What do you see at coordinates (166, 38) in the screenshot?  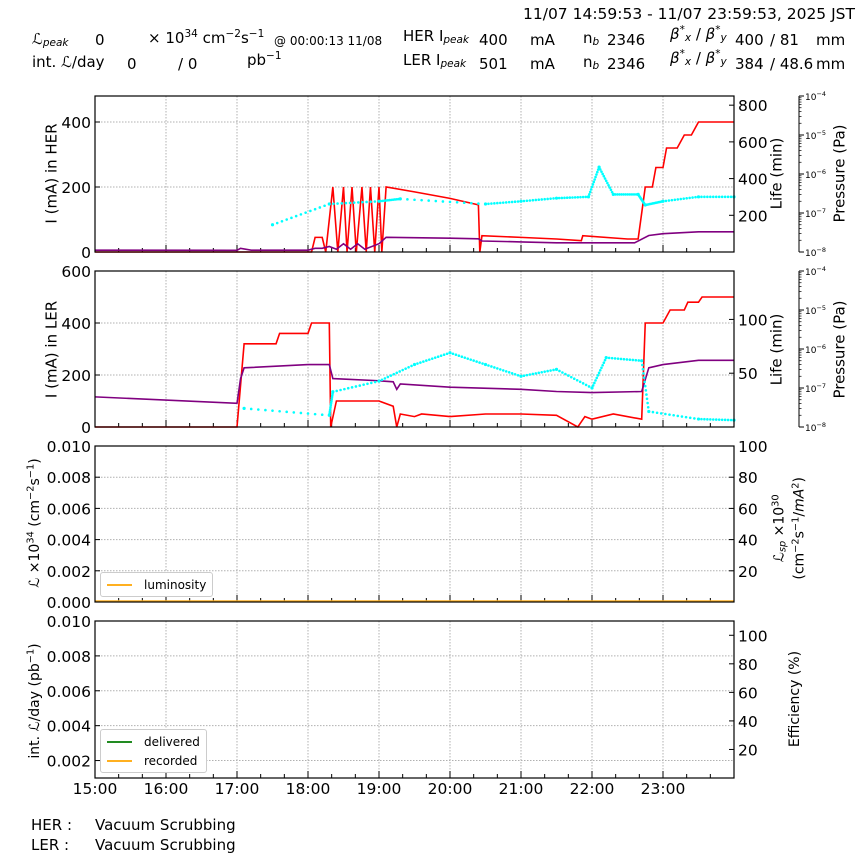 I see `unit-prefix: × 10` at bounding box center [166, 38].